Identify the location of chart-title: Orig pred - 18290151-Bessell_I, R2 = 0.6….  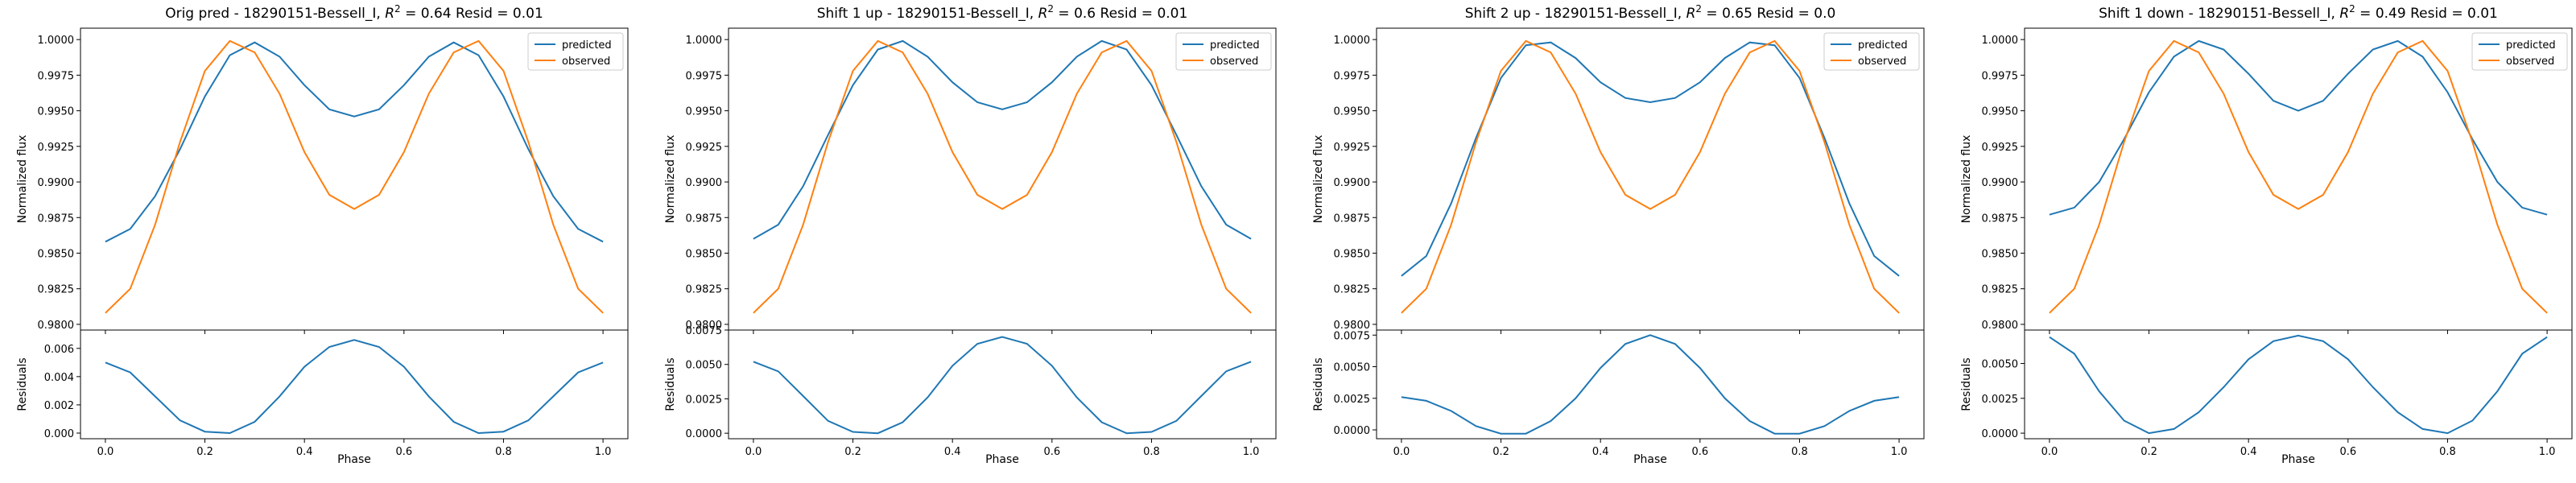
(354, 12).